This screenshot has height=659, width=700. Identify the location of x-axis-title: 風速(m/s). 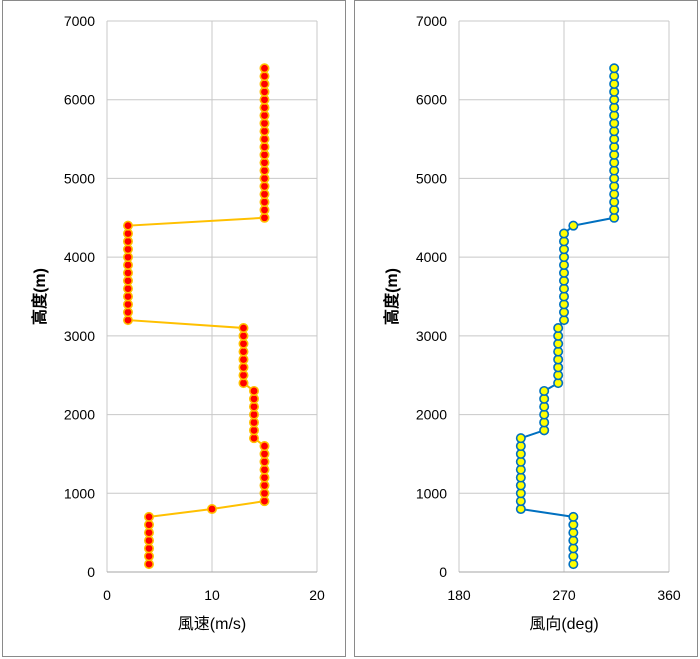
(212, 624).